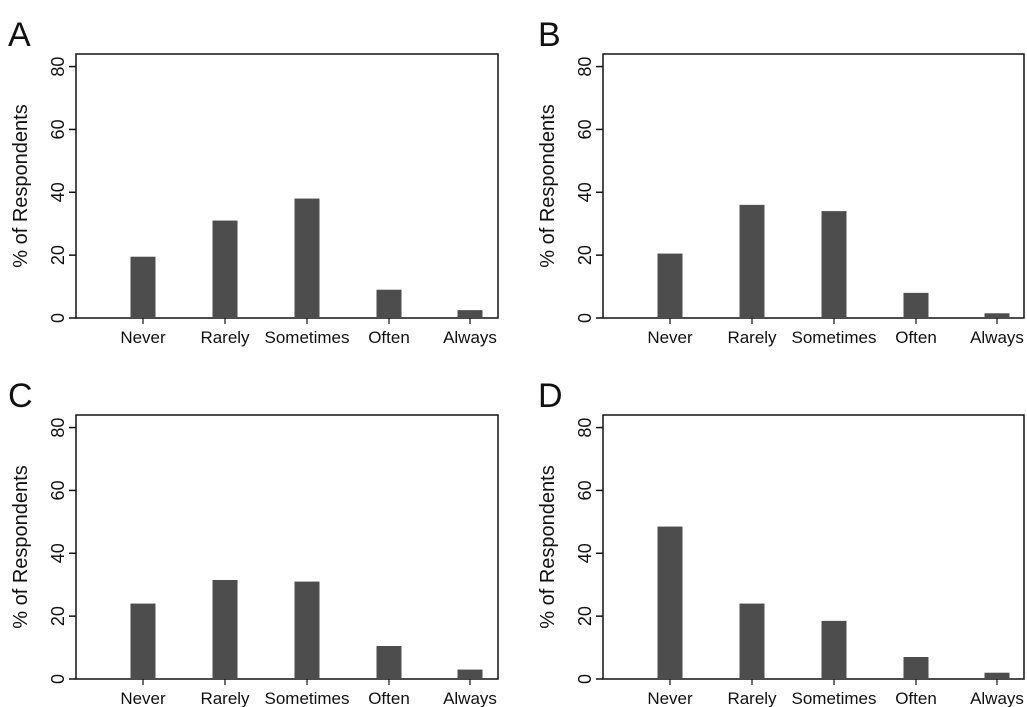 This screenshot has width=1027, height=707. I want to click on panel-b-category-label: Often, so click(916, 337).